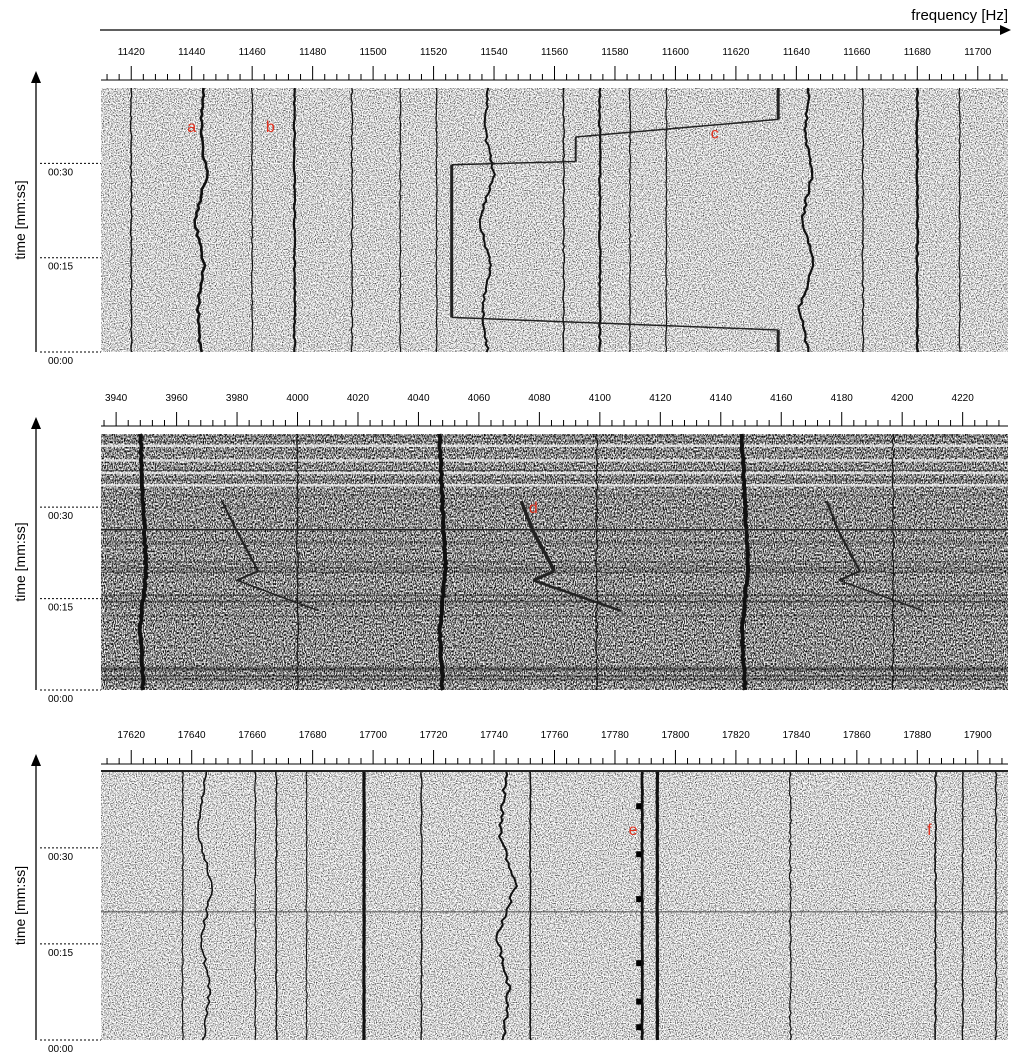 This screenshot has height=1061, width=1024. I want to click on frequency-tick-label: 11660, so click(857, 52).